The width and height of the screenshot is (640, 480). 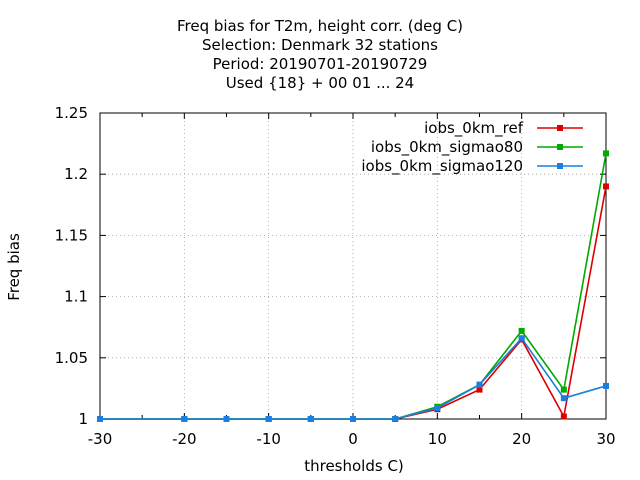 I want to click on x-tick-label: -10, so click(x=268, y=439).